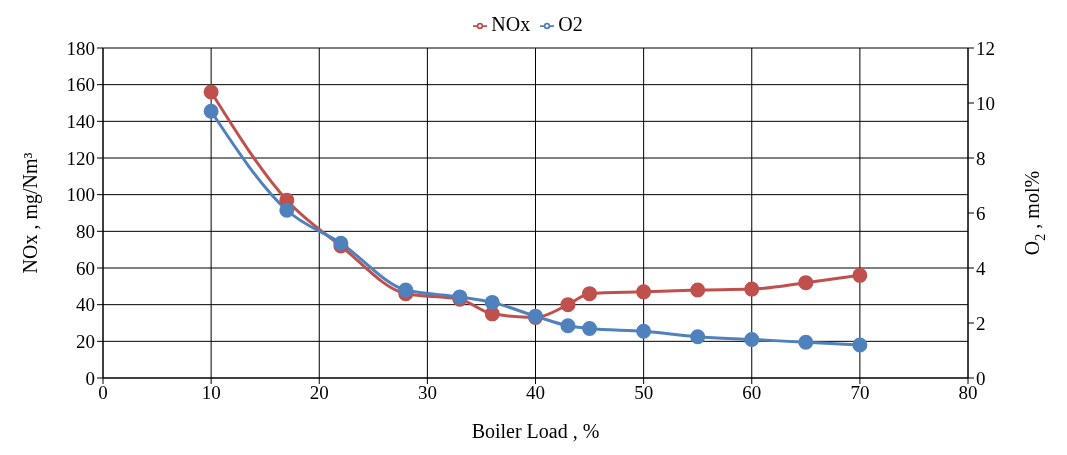  I want to click on y2-tick-label: 0, so click(981, 378).